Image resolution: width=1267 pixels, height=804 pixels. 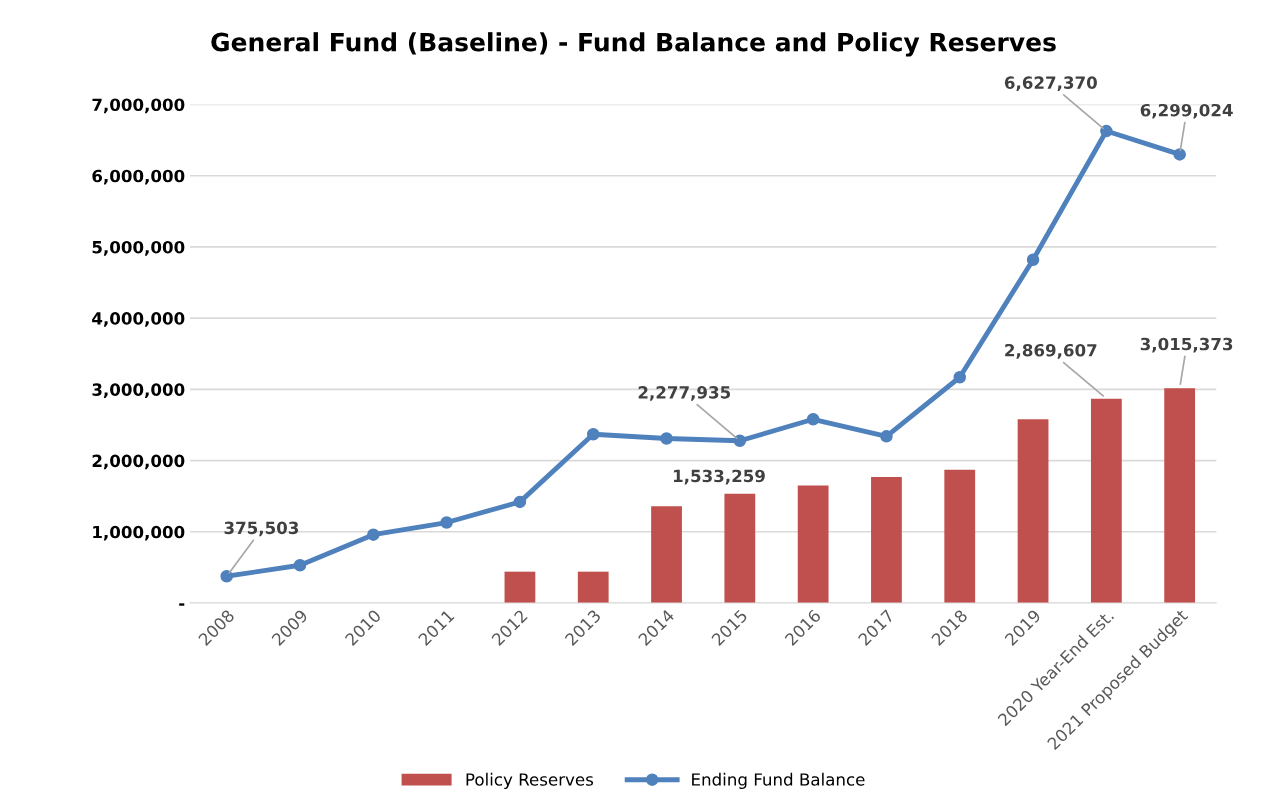 I want to click on data-label: 3,015,373, so click(x=1186, y=345).